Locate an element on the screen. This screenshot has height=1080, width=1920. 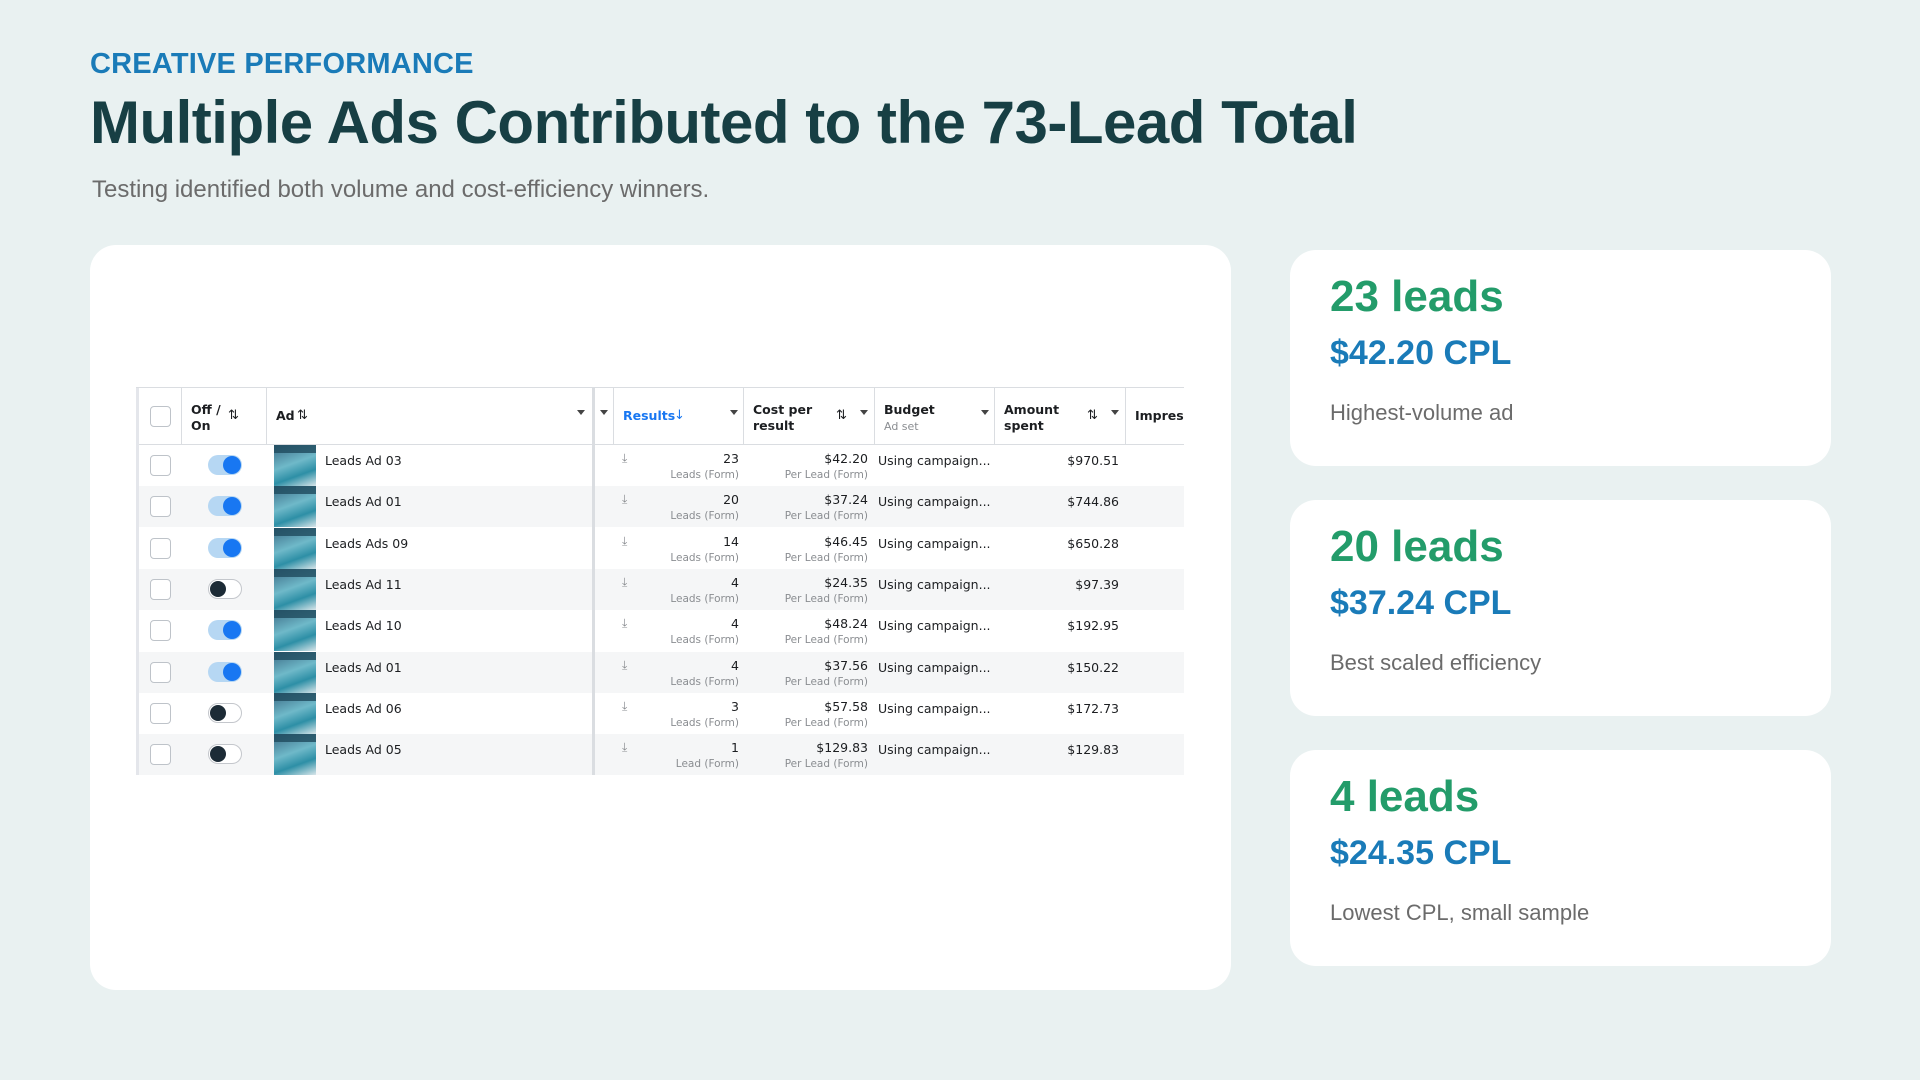
column-results-label: Results is located at coordinates (649, 415).